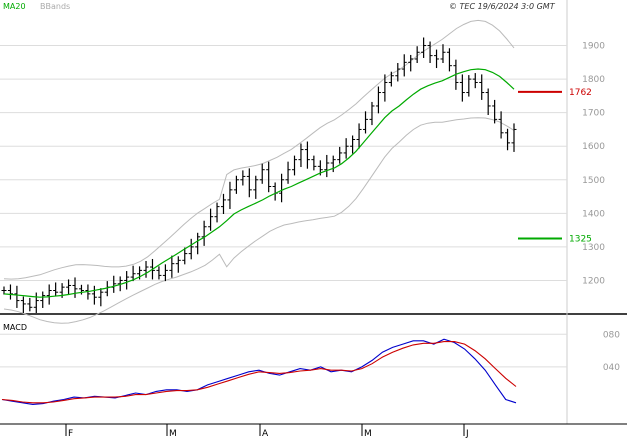 Image resolution: width=627 pixels, height=445 pixels. What do you see at coordinates (593, 248) in the screenshot?
I see `price-tick-label: 1300` at bounding box center [593, 248].